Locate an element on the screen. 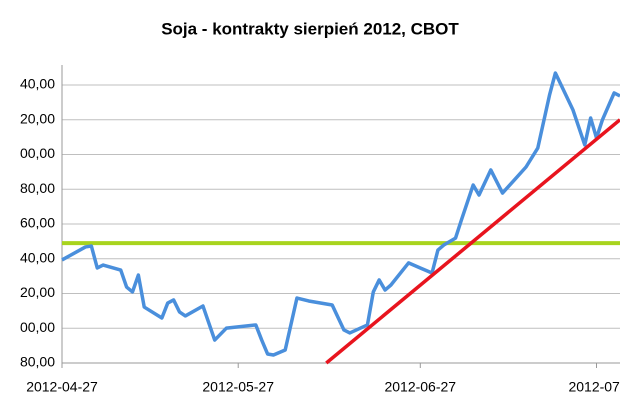  x-tick-label: 2012-06-27 is located at coordinates (420, 387).